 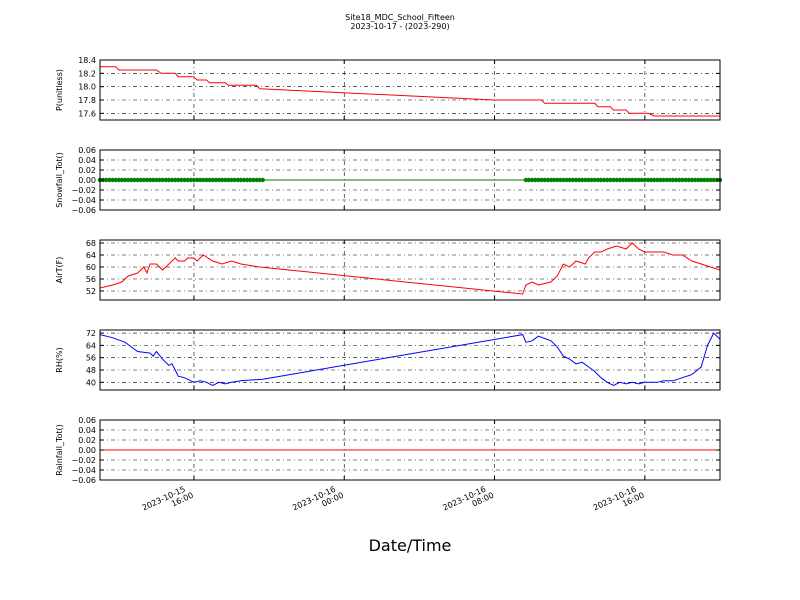 What do you see at coordinates (91, 243) in the screenshot?
I see `y-tick-label: 68` at bounding box center [91, 243].